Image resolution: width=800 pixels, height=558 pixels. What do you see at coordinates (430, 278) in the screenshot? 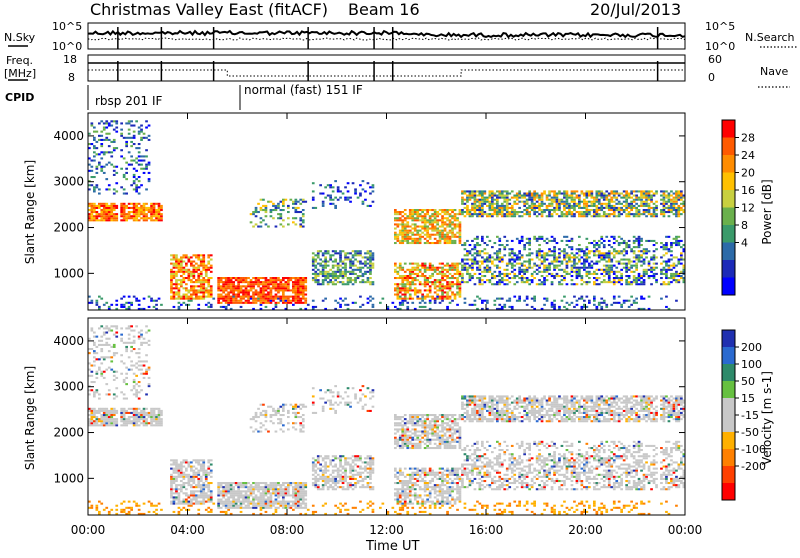
I see `power-cell-1987` at bounding box center [430, 278].